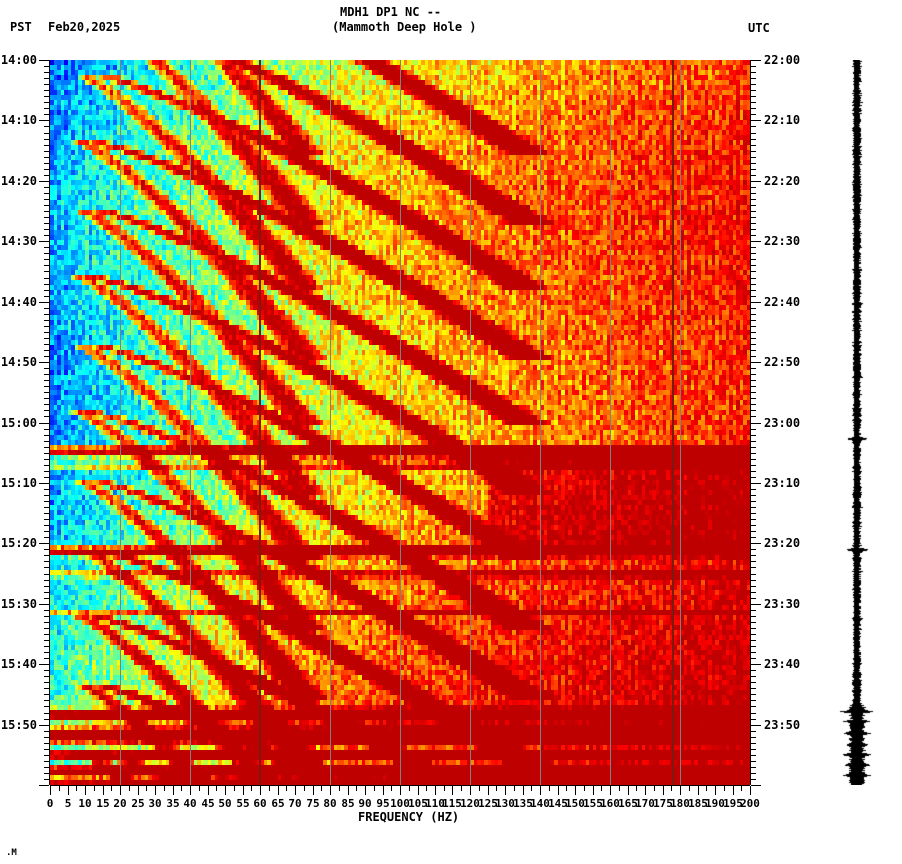 The image size is (902, 864). What do you see at coordinates (680, 803) in the screenshot?
I see `frequency-tick-label: 180` at bounding box center [680, 803].